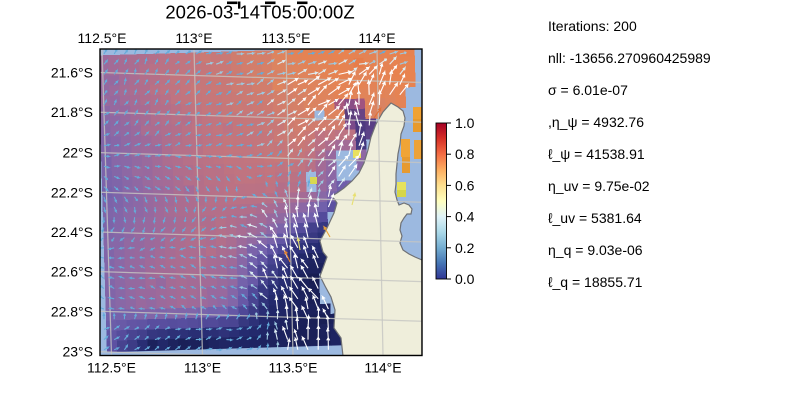 This screenshot has width=800, height=400. I want to click on svg-text: 22.6°S, so click(72, 272).